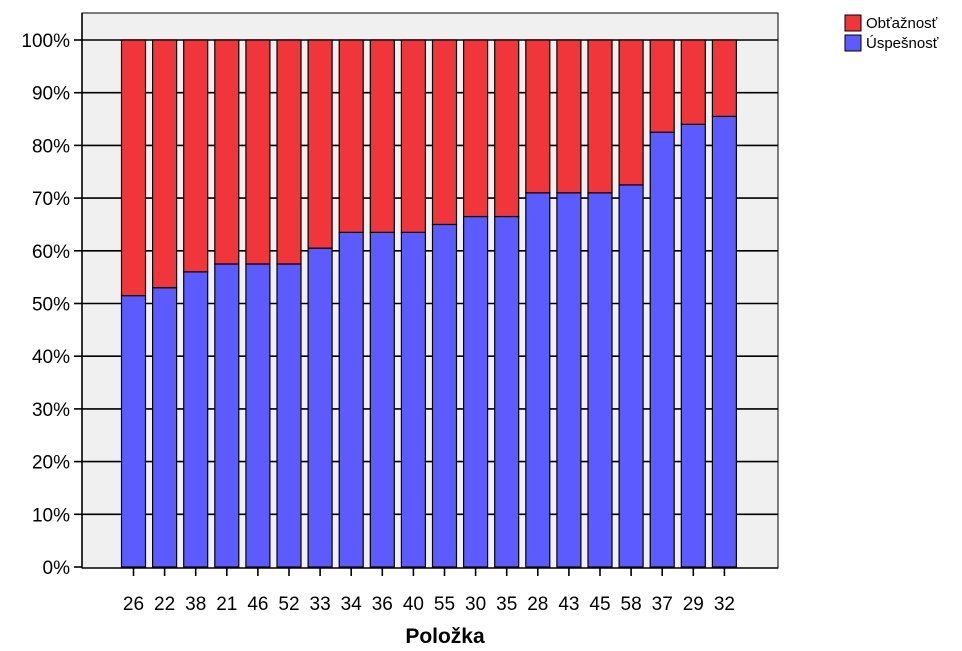 The image size is (962, 651). What do you see at coordinates (413, 136) in the screenshot?
I see `bar-segment-40-obtaznost` at bounding box center [413, 136].